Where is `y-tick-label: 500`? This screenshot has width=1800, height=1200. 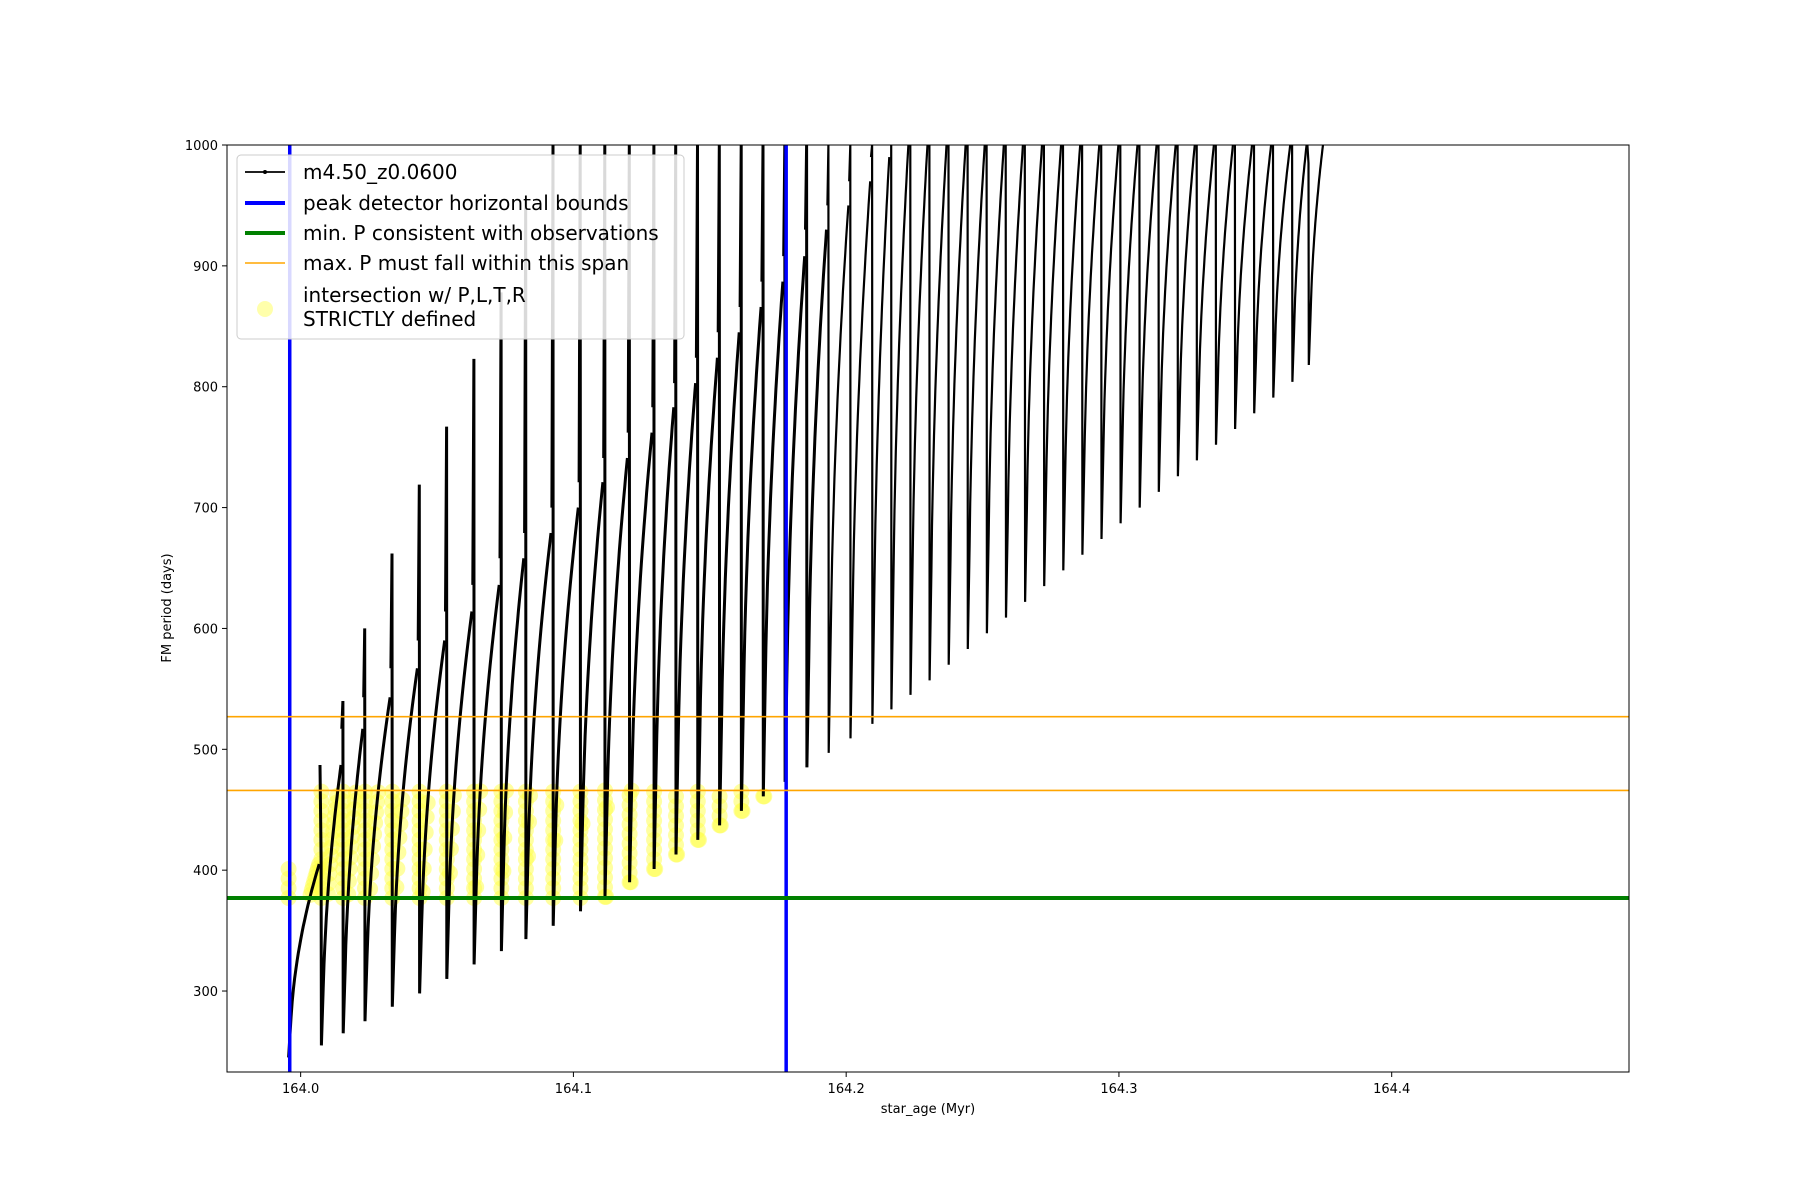 y-tick-label: 500 is located at coordinates (205, 750).